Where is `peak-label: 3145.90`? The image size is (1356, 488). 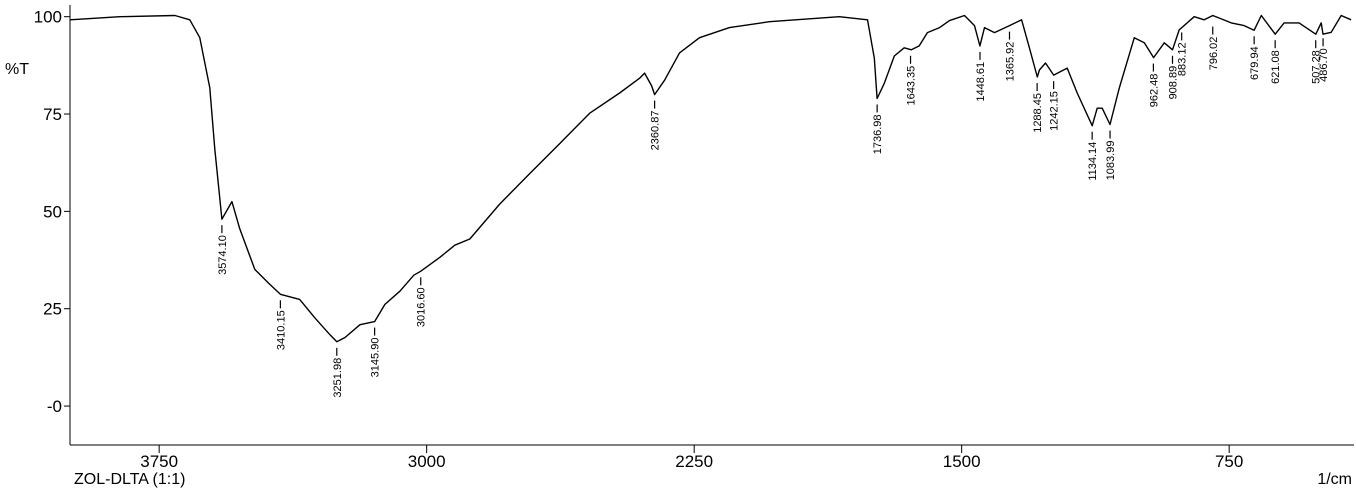 peak-label: 3145.90 is located at coordinates (376, 358).